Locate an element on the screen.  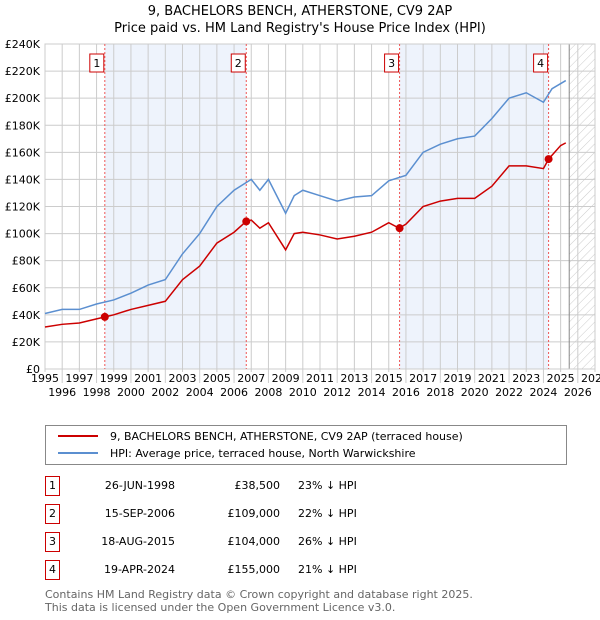
table-row: 4 19-APR-2024 £155,000 21% ↓ HPI is located at coordinates (255, 570).